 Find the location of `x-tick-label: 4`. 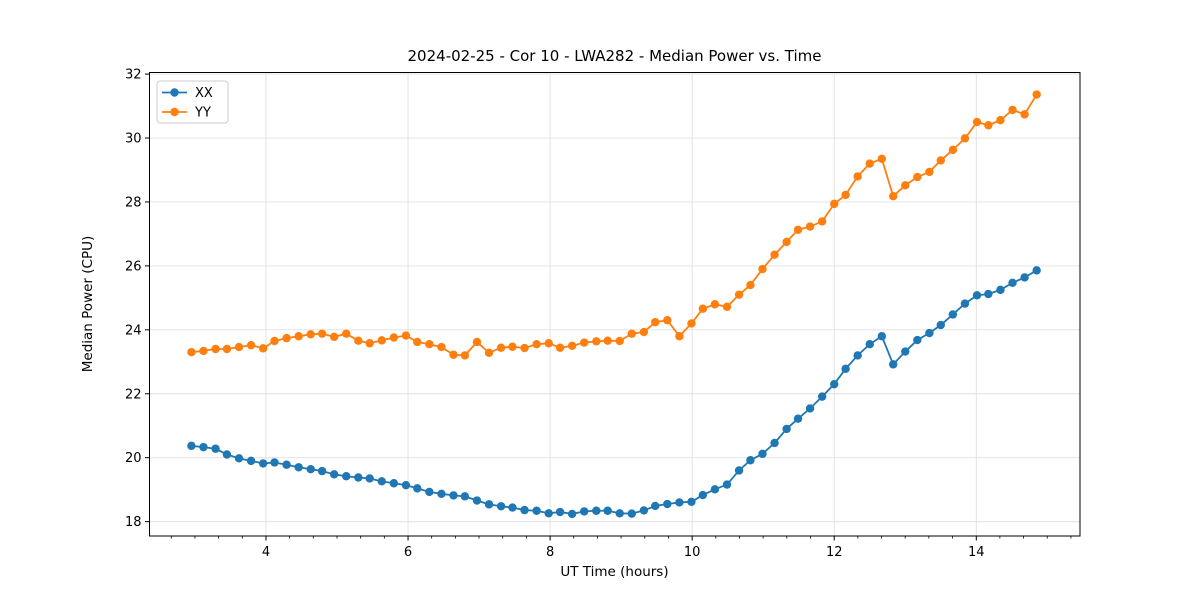

x-tick-label: 4 is located at coordinates (266, 552).